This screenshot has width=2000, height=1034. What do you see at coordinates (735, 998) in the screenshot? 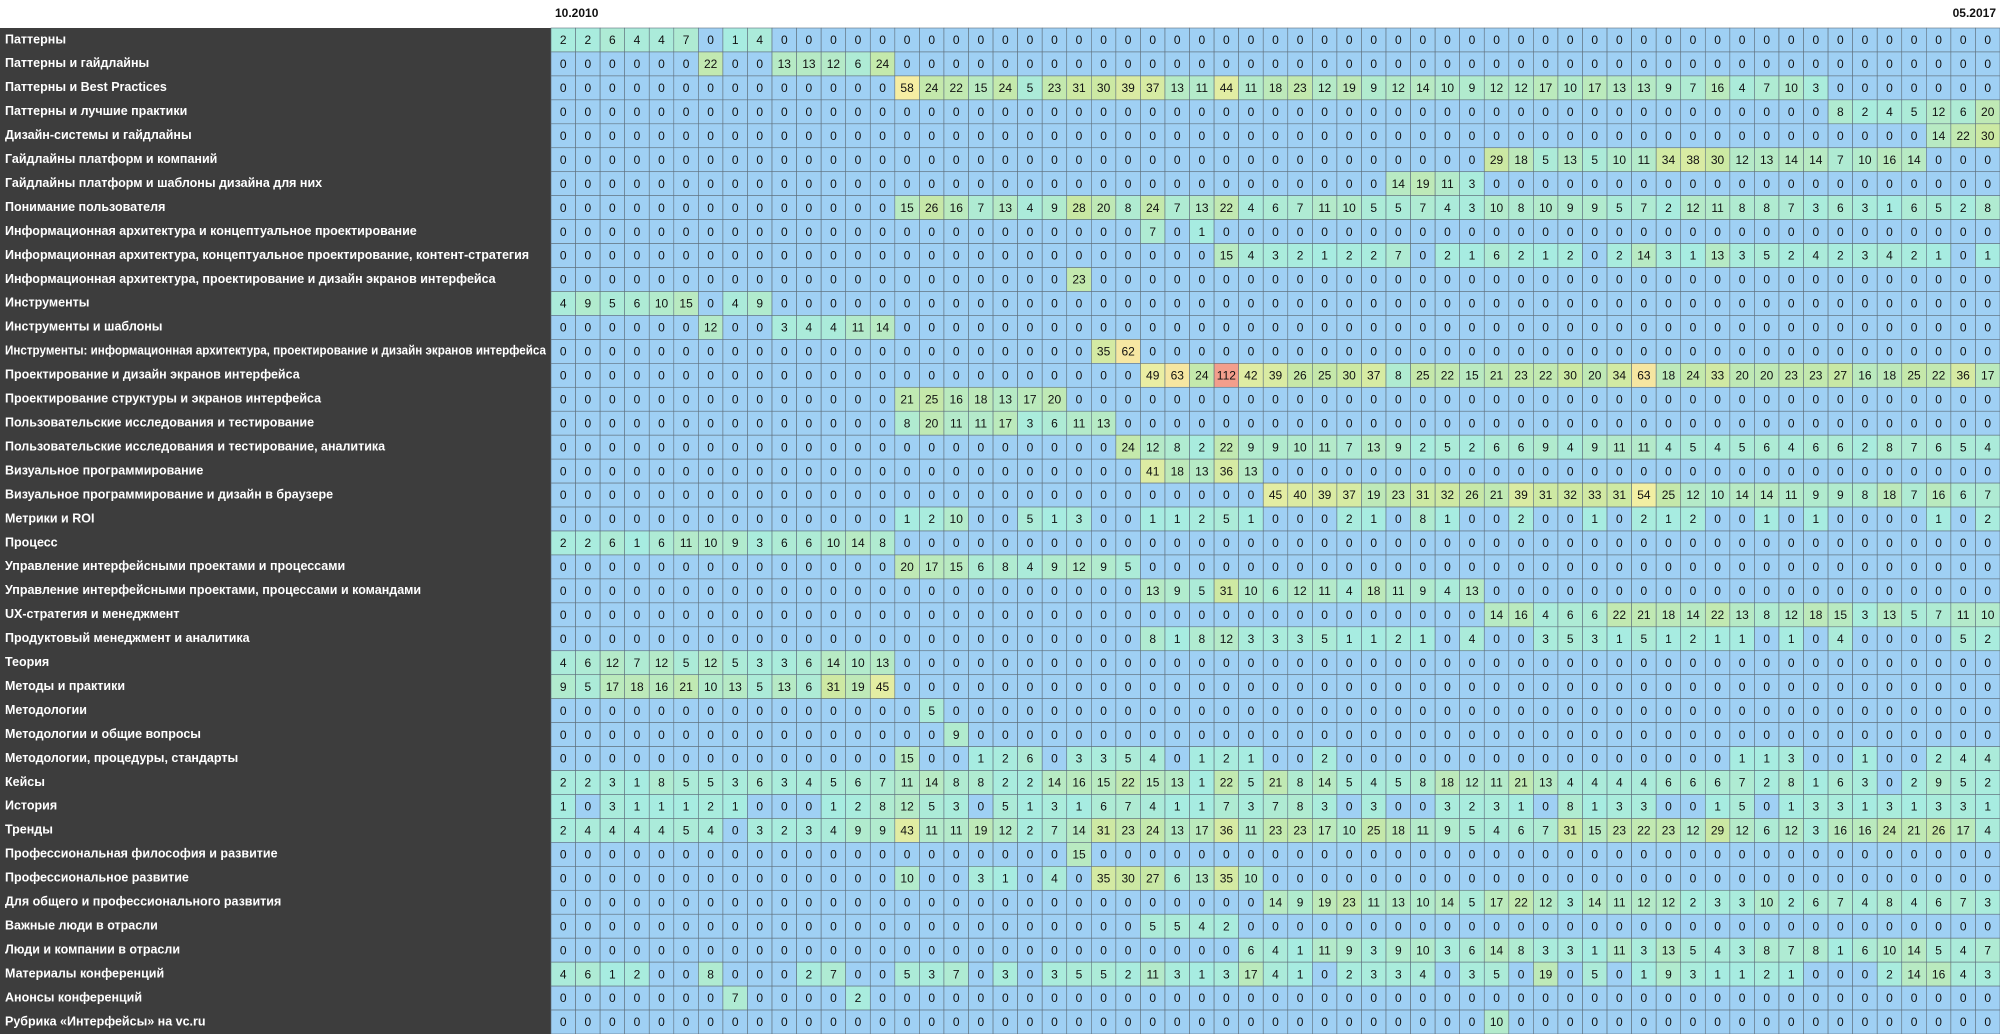
I see `cell-value: 7` at bounding box center [735, 998].